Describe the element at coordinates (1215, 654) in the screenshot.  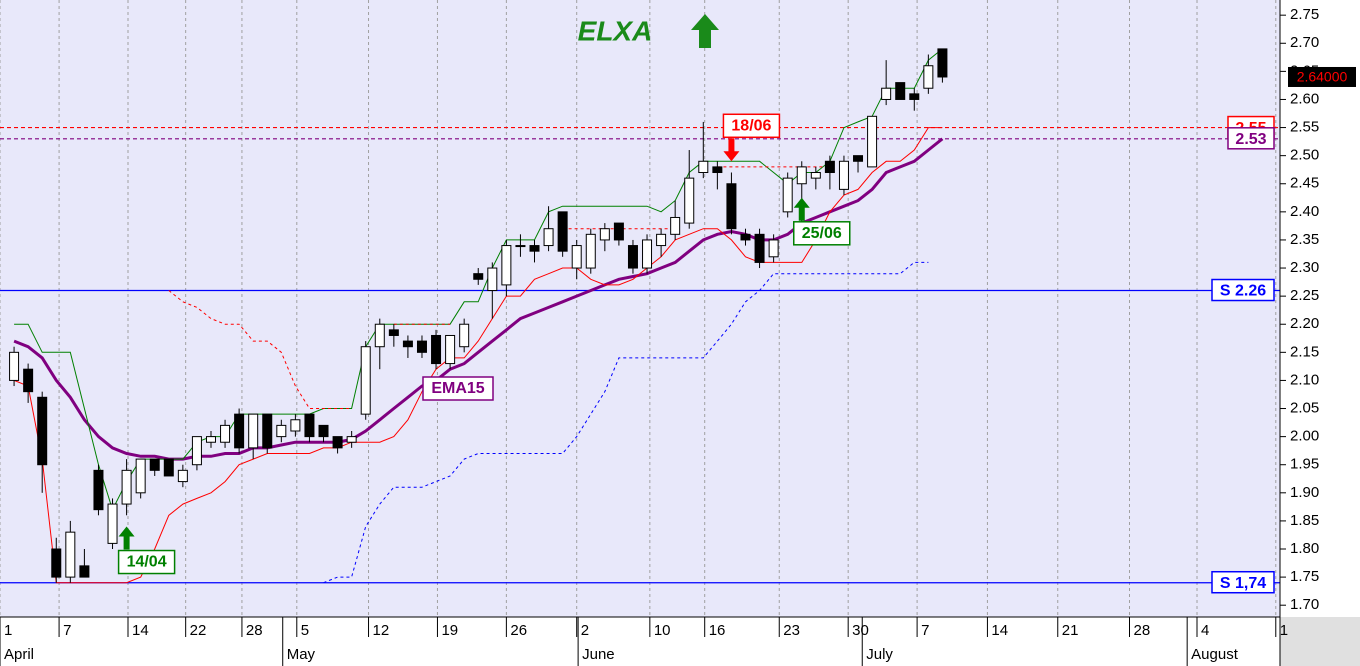
I see `month-label: August` at that location.